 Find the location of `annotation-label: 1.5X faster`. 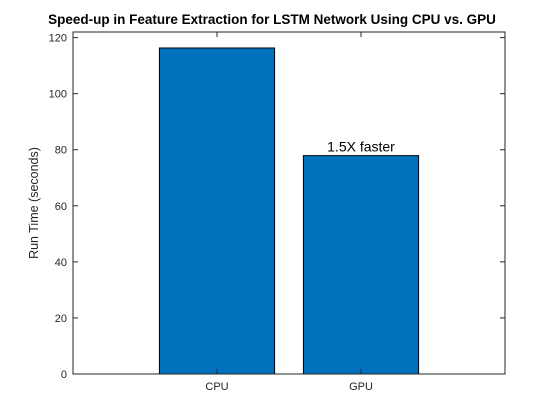

annotation-label: 1.5X faster is located at coordinates (361, 147).